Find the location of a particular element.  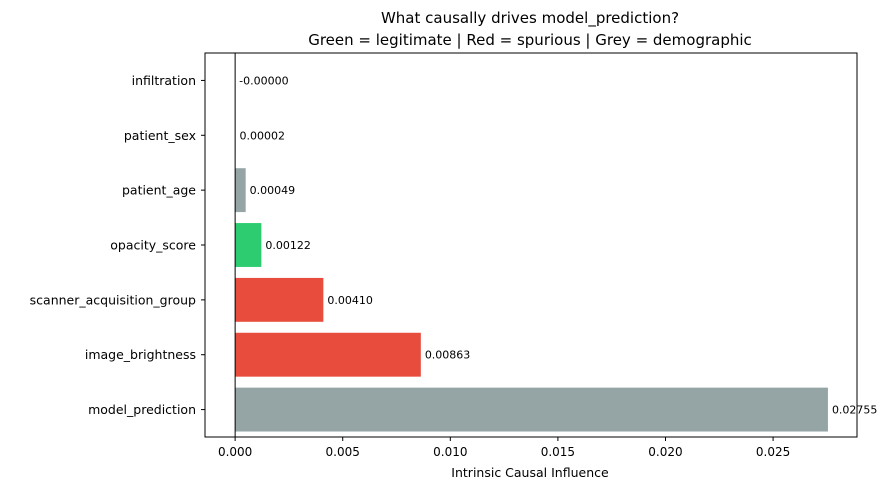

y-tick-label: infiltration is located at coordinates (164, 80).